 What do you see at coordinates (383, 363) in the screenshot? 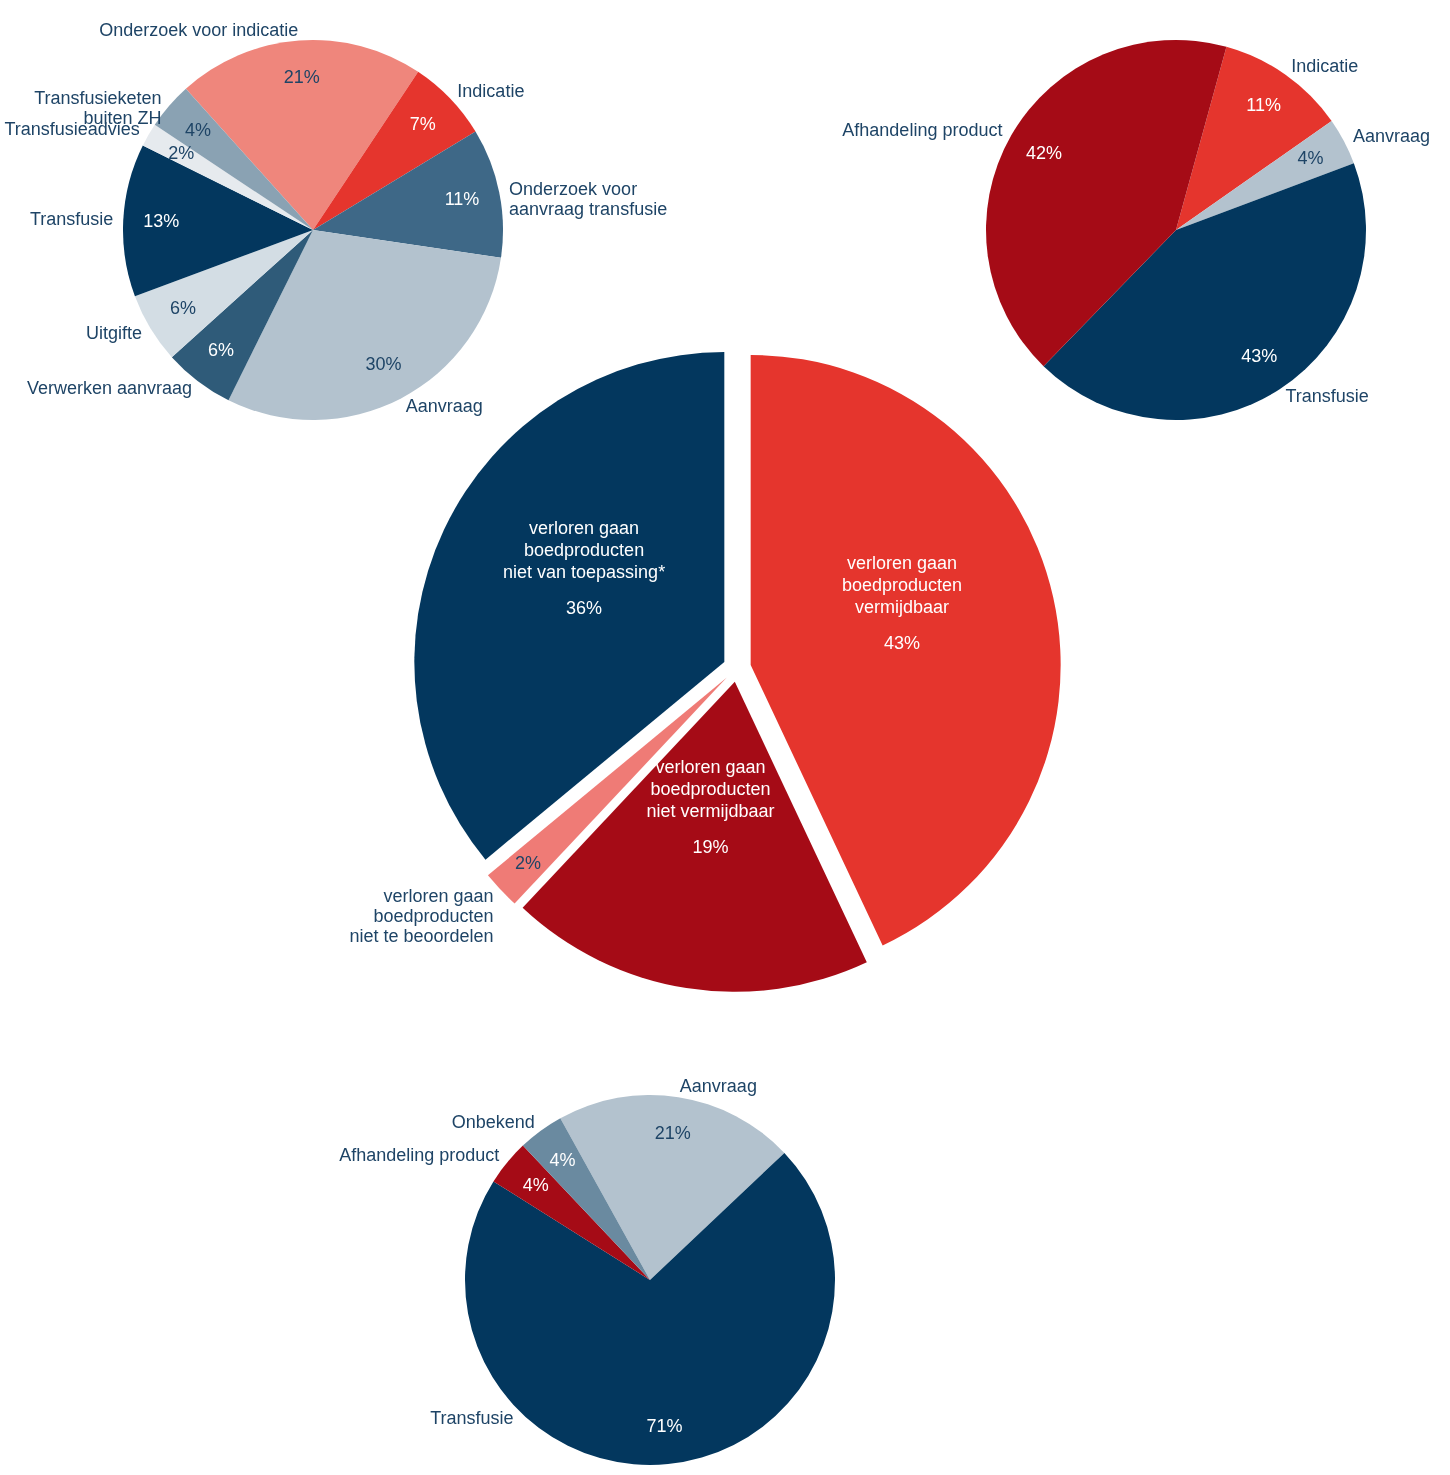
I see `data-label: 30%` at bounding box center [383, 363].